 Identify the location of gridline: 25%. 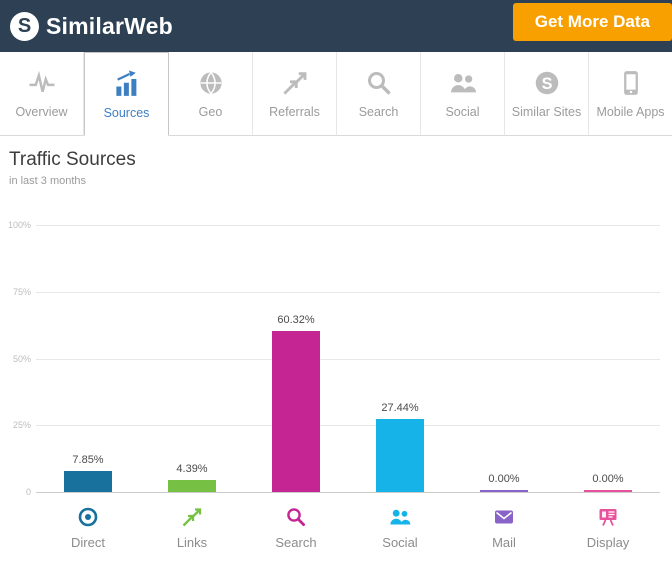
(336, 425).